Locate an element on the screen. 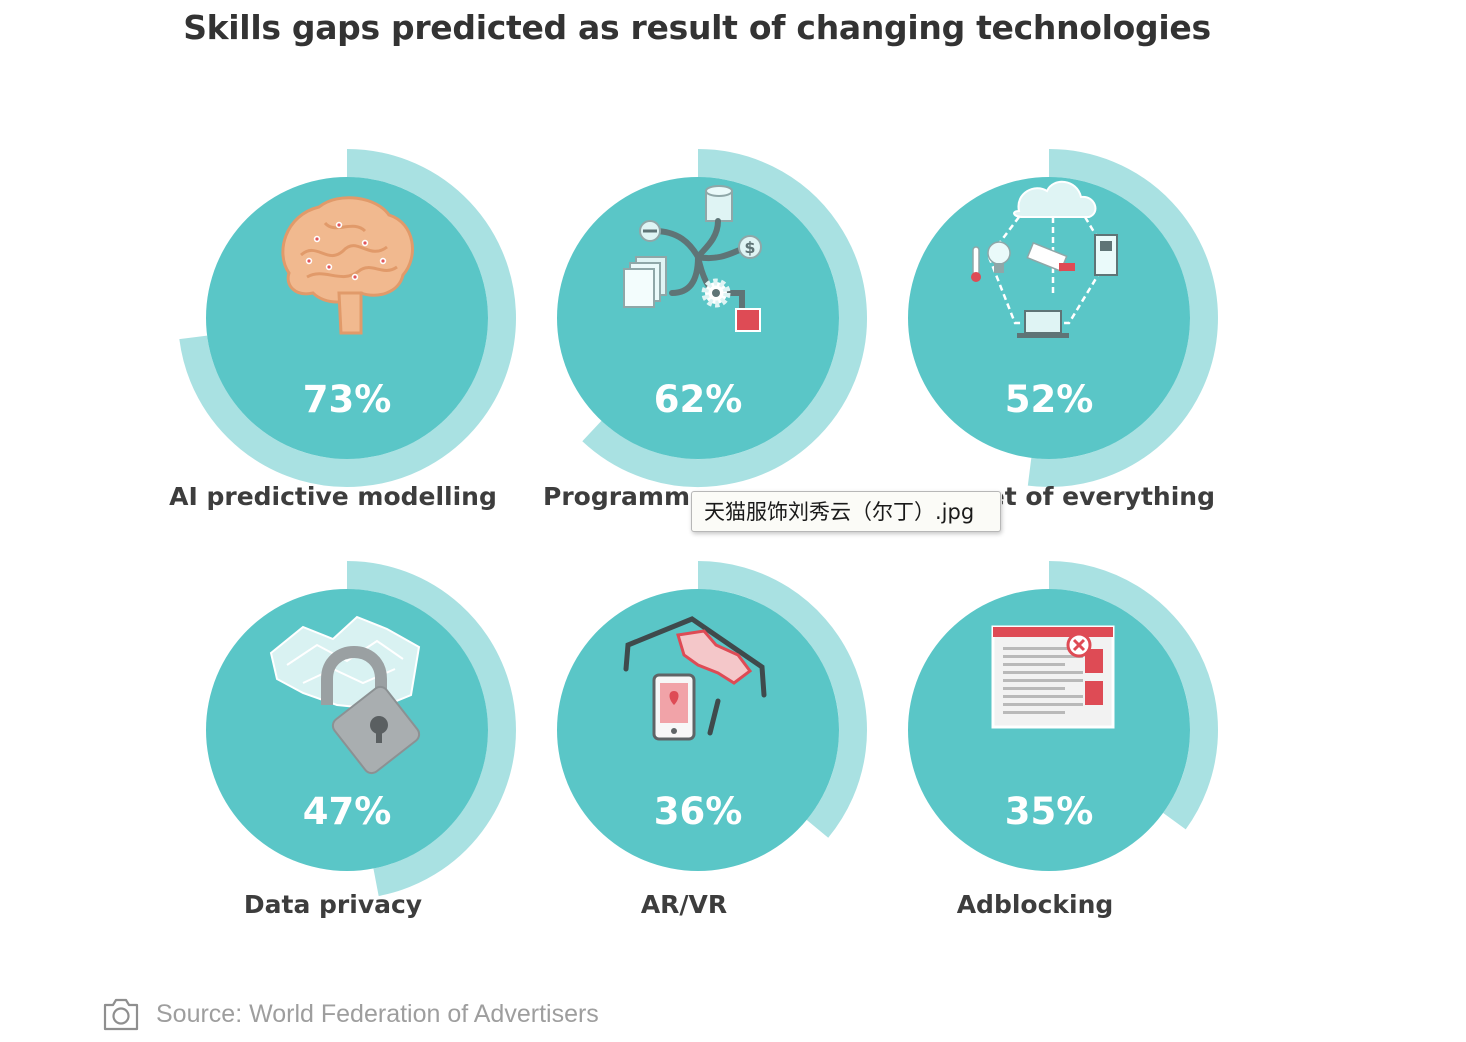 The height and width of the screenshot is (1042, 1466). percent-label: 36% is located at coordinates (698, 811).